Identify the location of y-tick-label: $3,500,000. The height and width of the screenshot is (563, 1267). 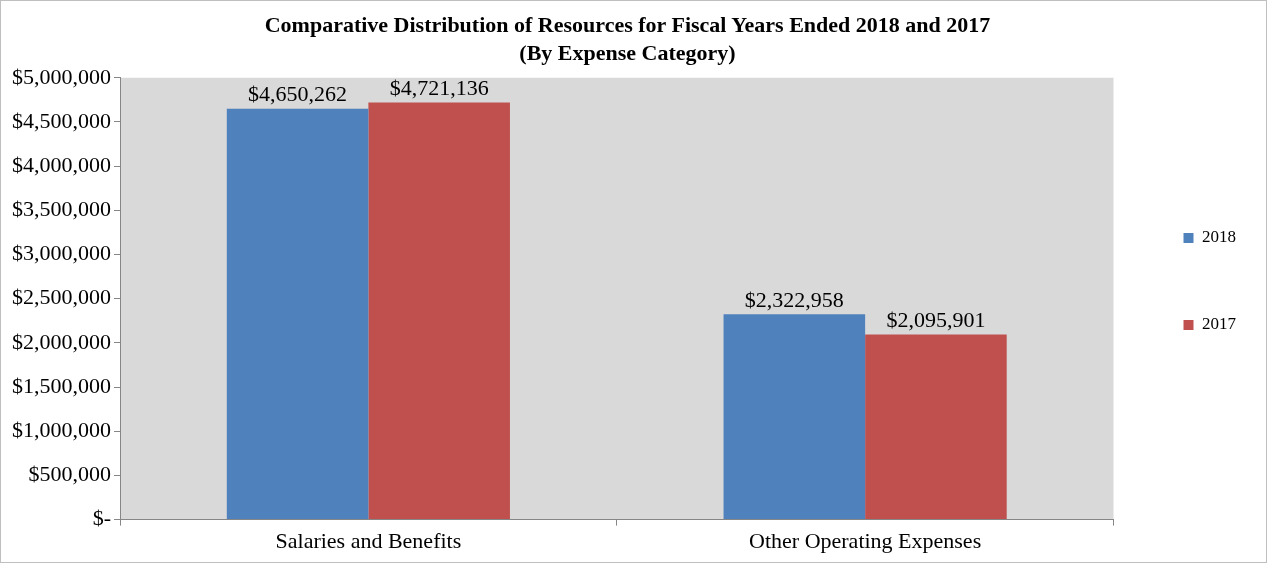
(61, 209).